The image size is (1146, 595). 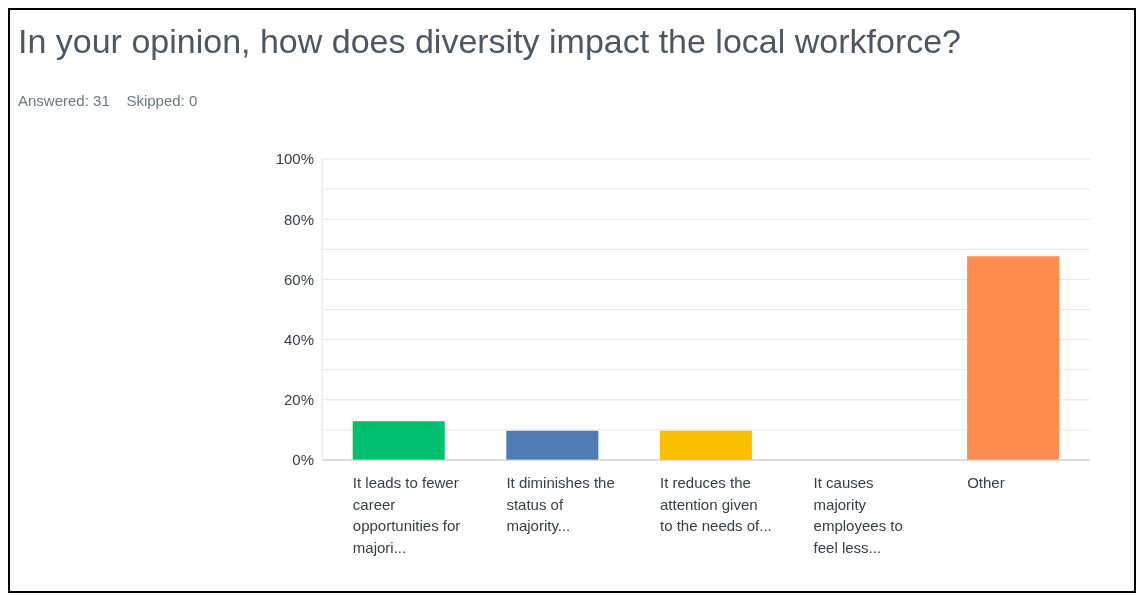 What do you see at coordinates (298, 400) in the screenshot?
I see `y-tick-label: 20%` at bounding box center [298, 400].